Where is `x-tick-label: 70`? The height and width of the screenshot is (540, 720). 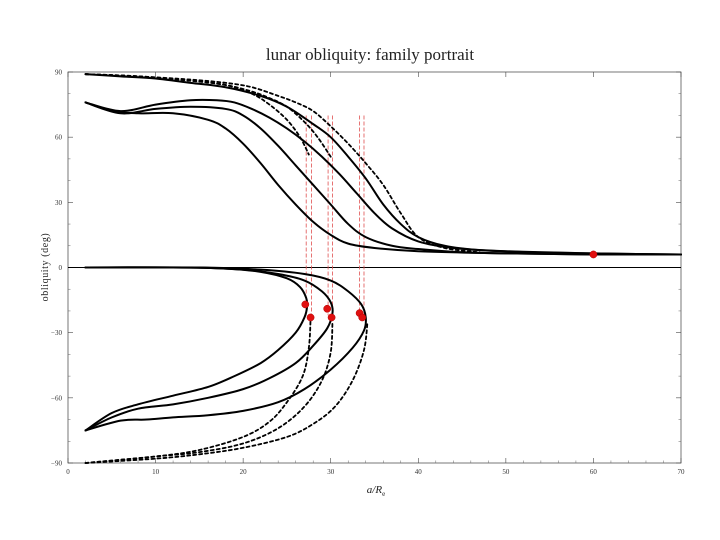
x-tick-label: 70 is located at coordinates (682, 472).